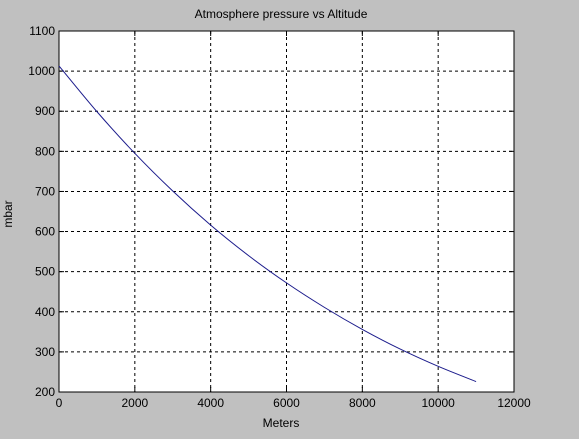 This screenshot has width=579, height=439. What do you see at coordinates (45, 312) in the screenshot?
I see `y-tick-label: 400` at bounding box center [45, 312].